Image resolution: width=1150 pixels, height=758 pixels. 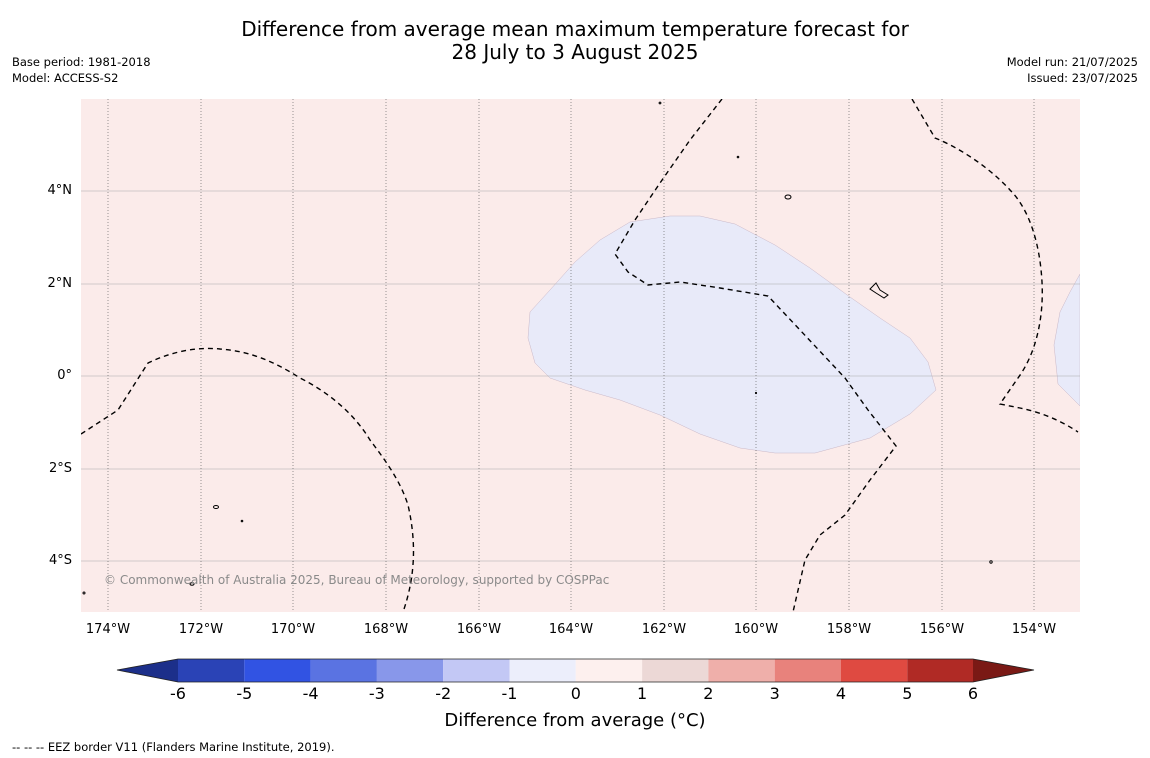 What do you see at coordinates (293, 629) in the screenshot?
I see `lon-label: 170°W` at bounding box center [293, 629].